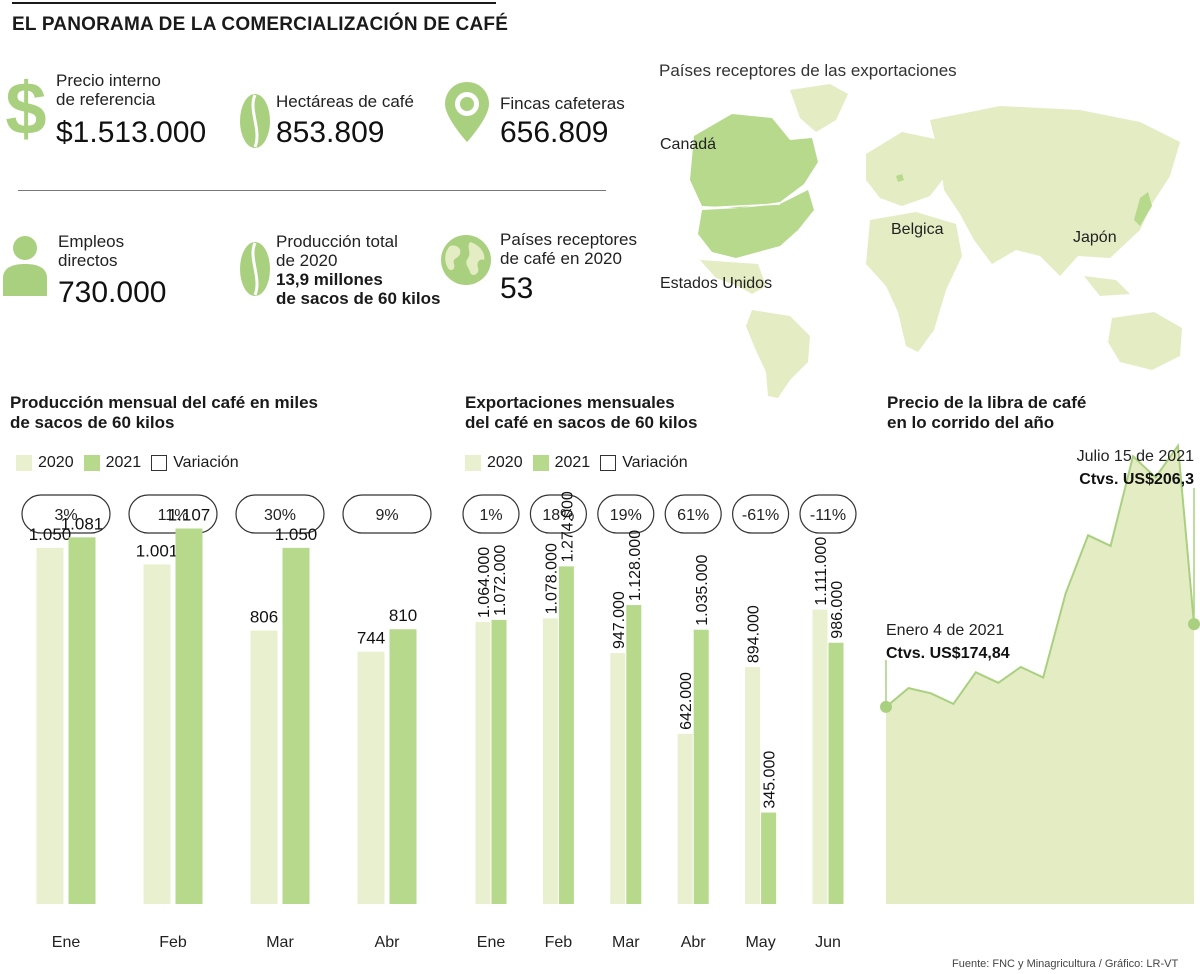 This screenshot has height=974, width=1200. What do you see at coordinates (1040, 575) in the screenshot?
I see `price-line` at bounding box center [1040, 575].